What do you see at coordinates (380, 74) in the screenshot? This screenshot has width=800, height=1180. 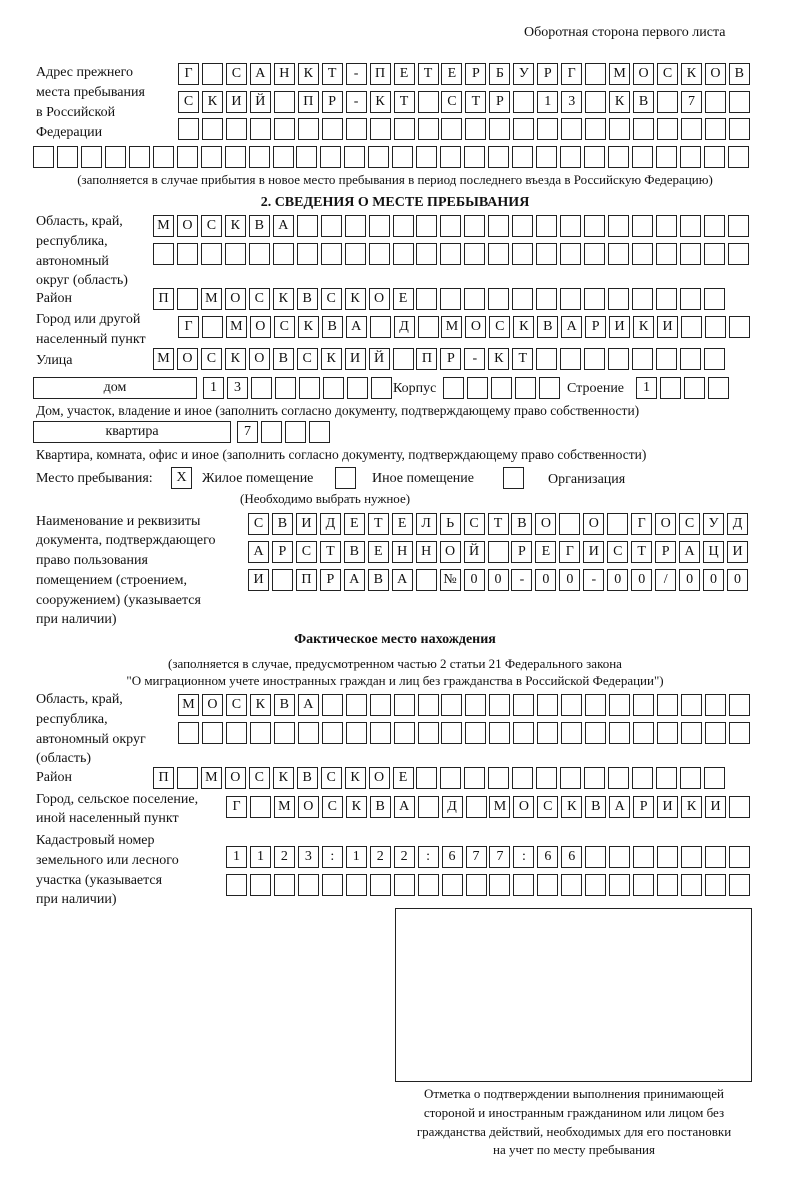 I see `char-cell: П` at bounding box center [380, 74].